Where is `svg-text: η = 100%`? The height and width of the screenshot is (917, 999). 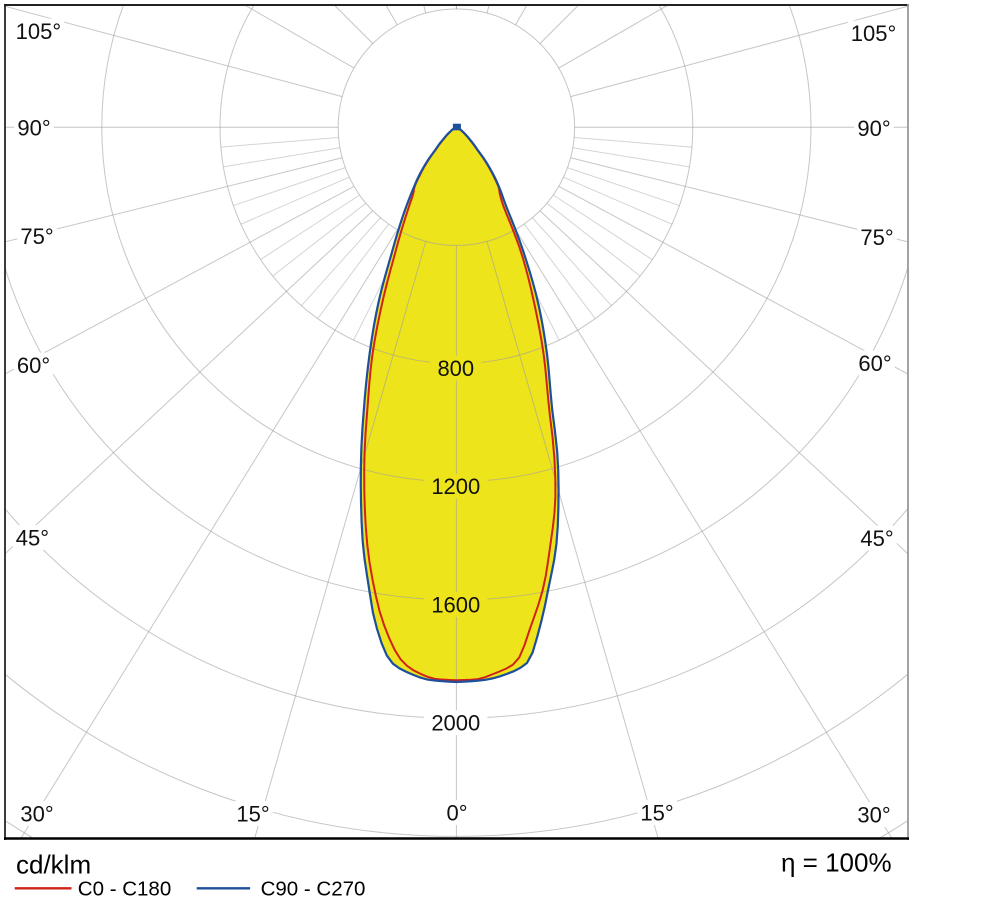 svg-text: η = 100% is located at coordinates (836, 863).